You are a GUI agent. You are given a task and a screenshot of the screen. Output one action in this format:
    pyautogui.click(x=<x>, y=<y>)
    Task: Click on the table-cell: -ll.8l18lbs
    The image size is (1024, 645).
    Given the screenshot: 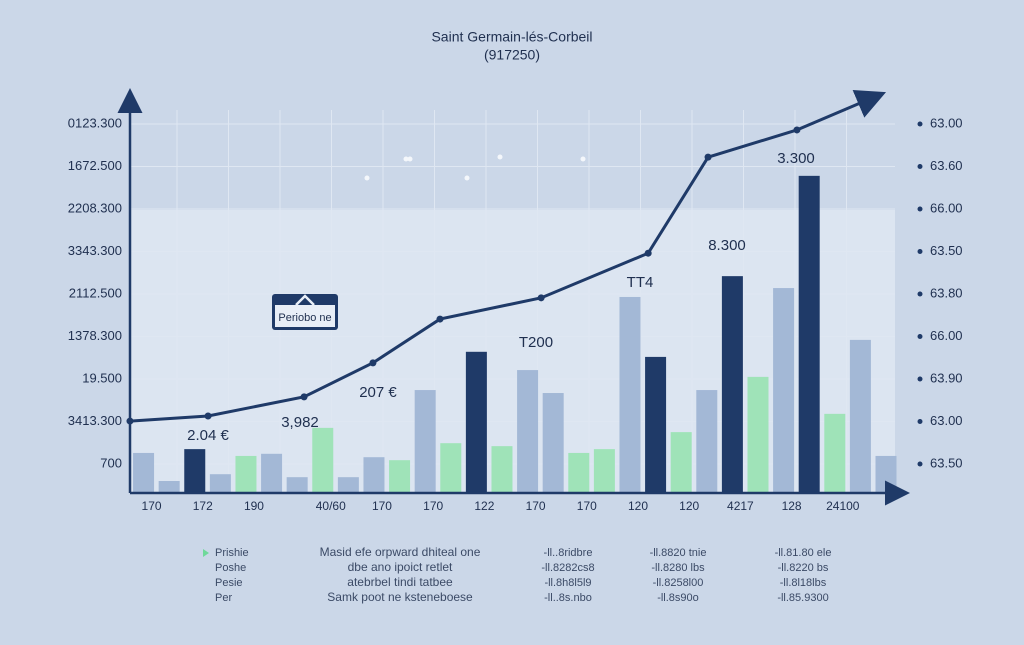 What is the action you would take?
    pyautogui.click(x=803, y=583)
    